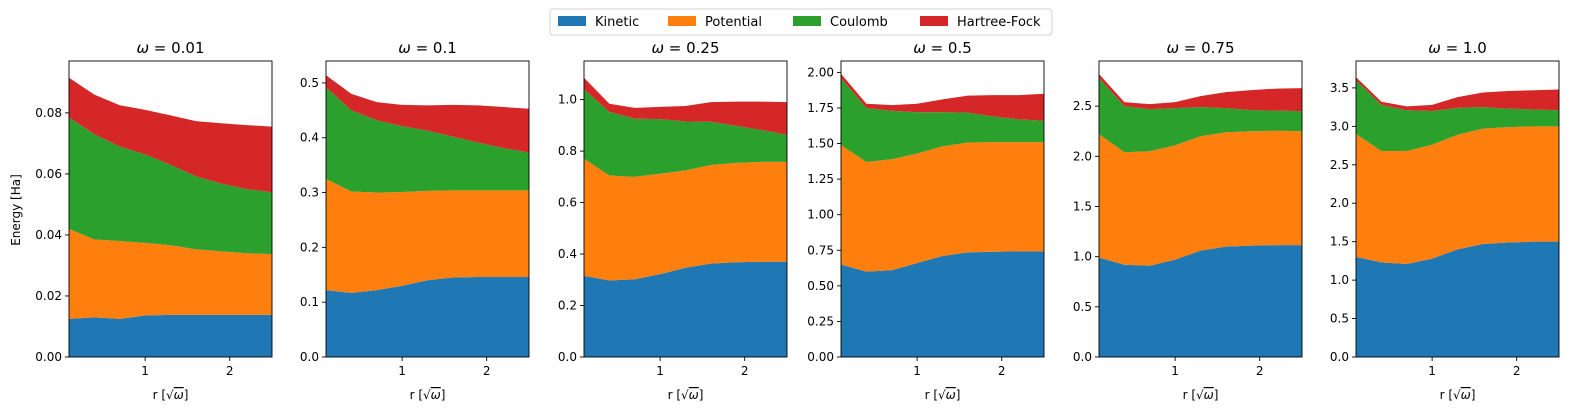 This screenshot has width=1589, height=420. I want to click on y-tick-label: 0.08, so click(48, 113).